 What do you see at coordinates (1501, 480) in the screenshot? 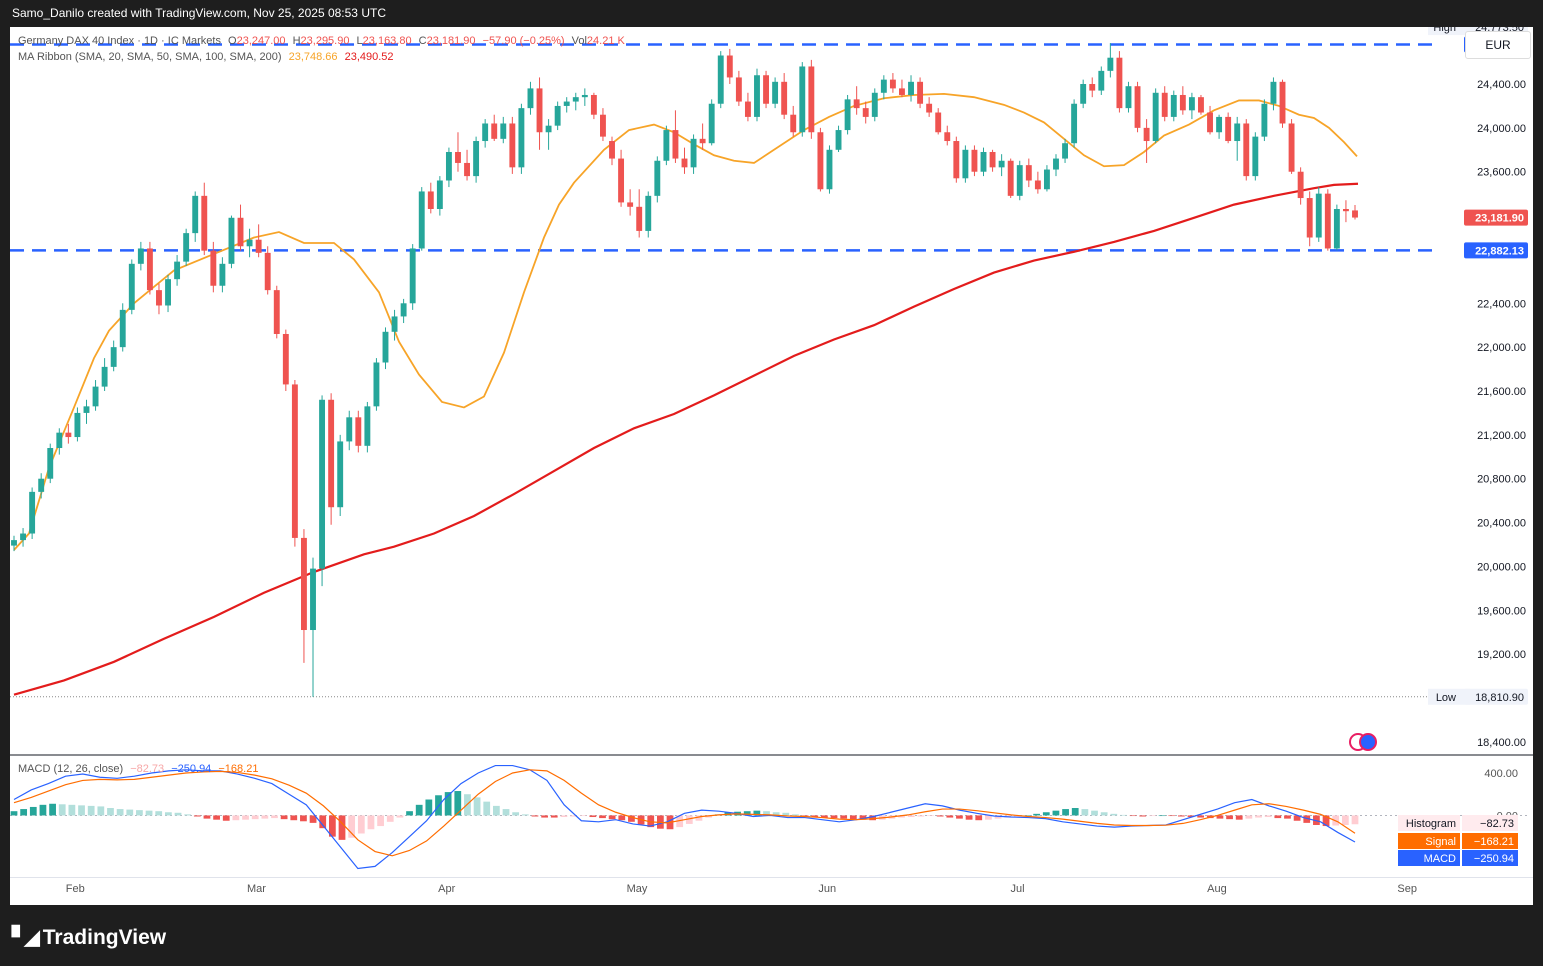
I see `y-axis-tick-label: 20,800.00` at bounding box center [1501, 480].